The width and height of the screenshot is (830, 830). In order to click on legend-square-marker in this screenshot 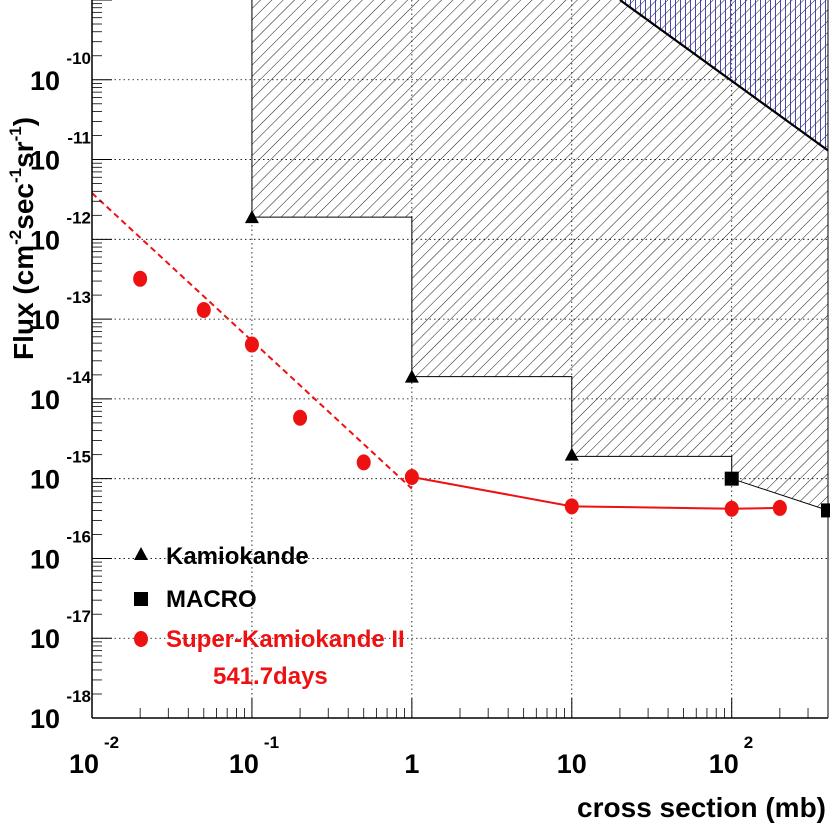, I will do `click(141, 599)`.